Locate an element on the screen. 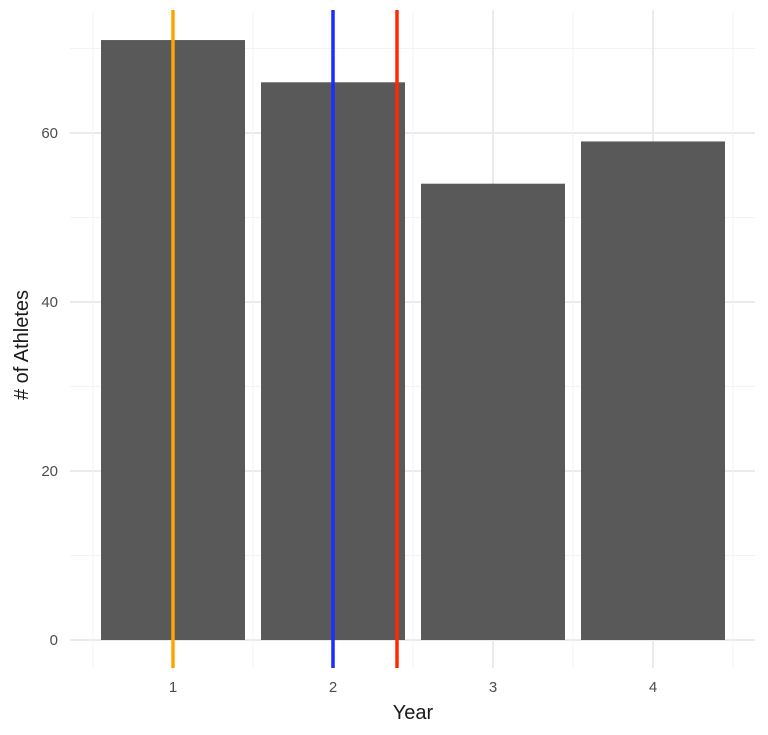 The width and height of the screenshot is (768, 735). x-tick-label: 4 is located at coordinates (653, 687).